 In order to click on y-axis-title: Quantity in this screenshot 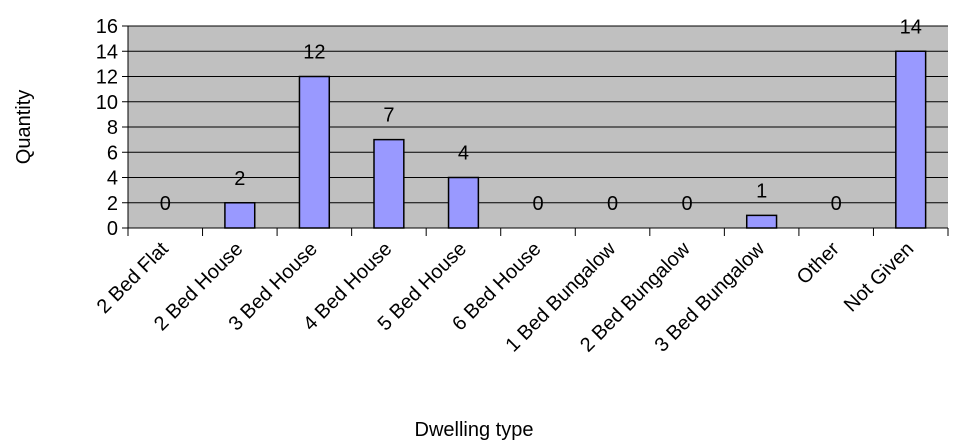, I will do `click(24, 127)`.